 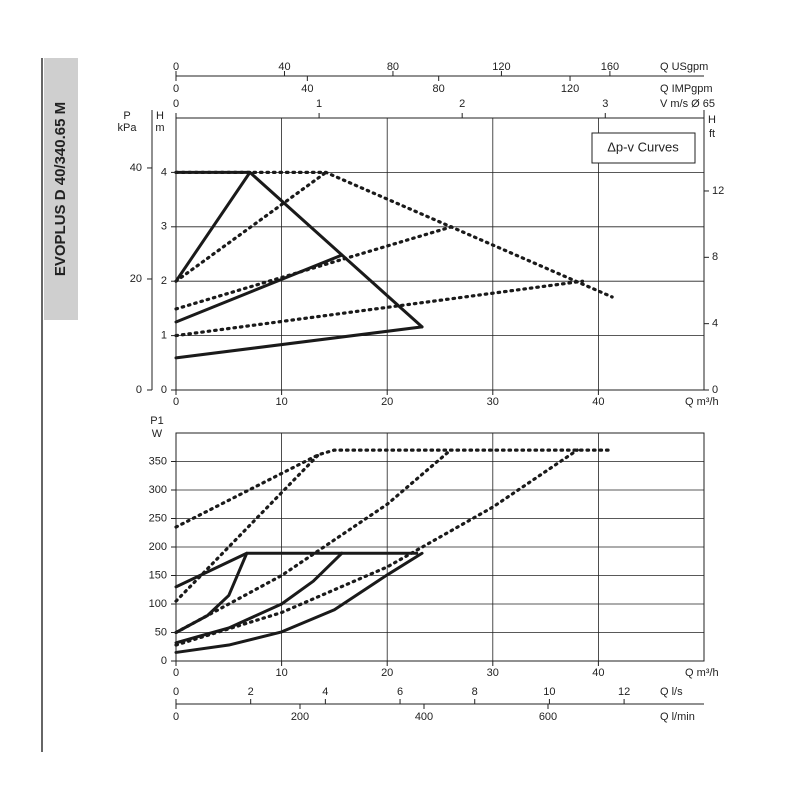 I want to click on aux-x-tick-label: 12, so click(x=624, y=692).